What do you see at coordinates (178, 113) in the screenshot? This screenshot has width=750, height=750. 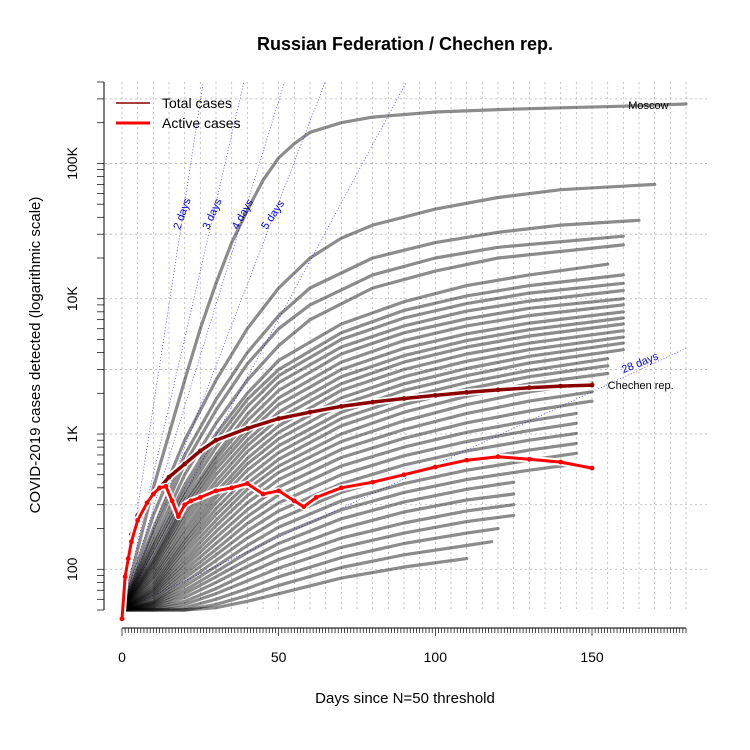 I see `legend: Total cases Active cases` at bounding box center [178, 113].